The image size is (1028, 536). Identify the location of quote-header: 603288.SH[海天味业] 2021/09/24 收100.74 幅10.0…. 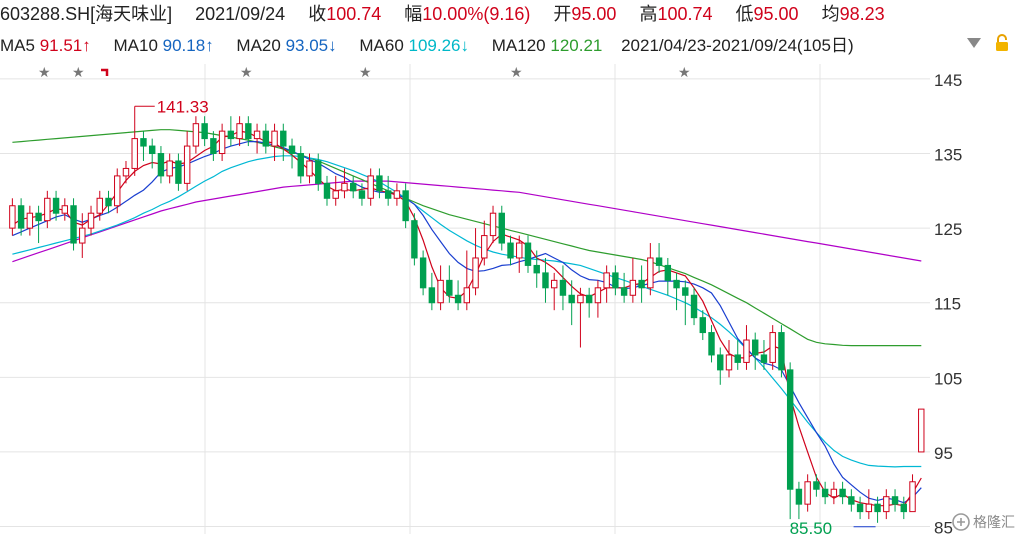
(442, 14).